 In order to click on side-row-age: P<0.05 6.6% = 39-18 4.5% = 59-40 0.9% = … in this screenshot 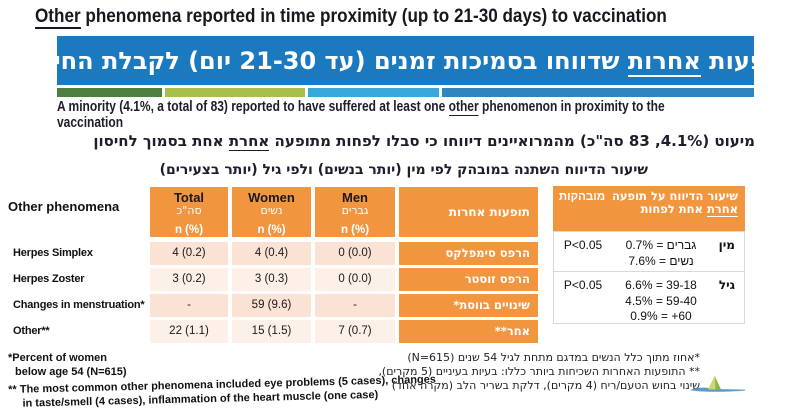, I will do `click(649, 297)`.